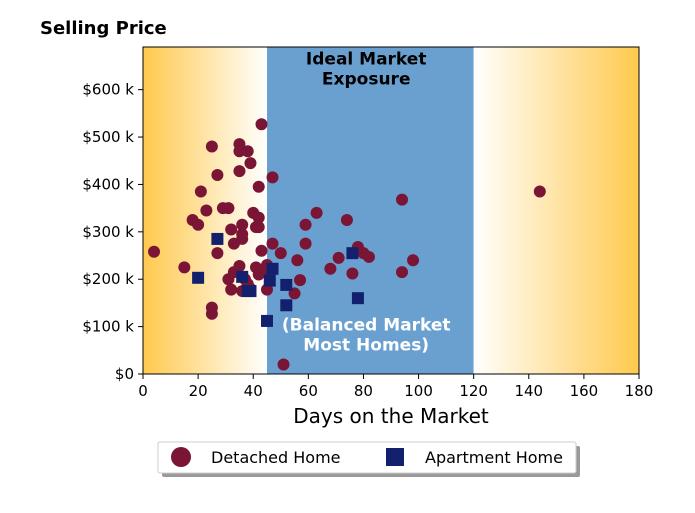 Image resolution: width=695 pixels, height=513 pixels. What do you see at coordinates (276, 457) in the screenshot?
I see `legend-label-detached-home: Detached Home` at bounding box center [276, 457].